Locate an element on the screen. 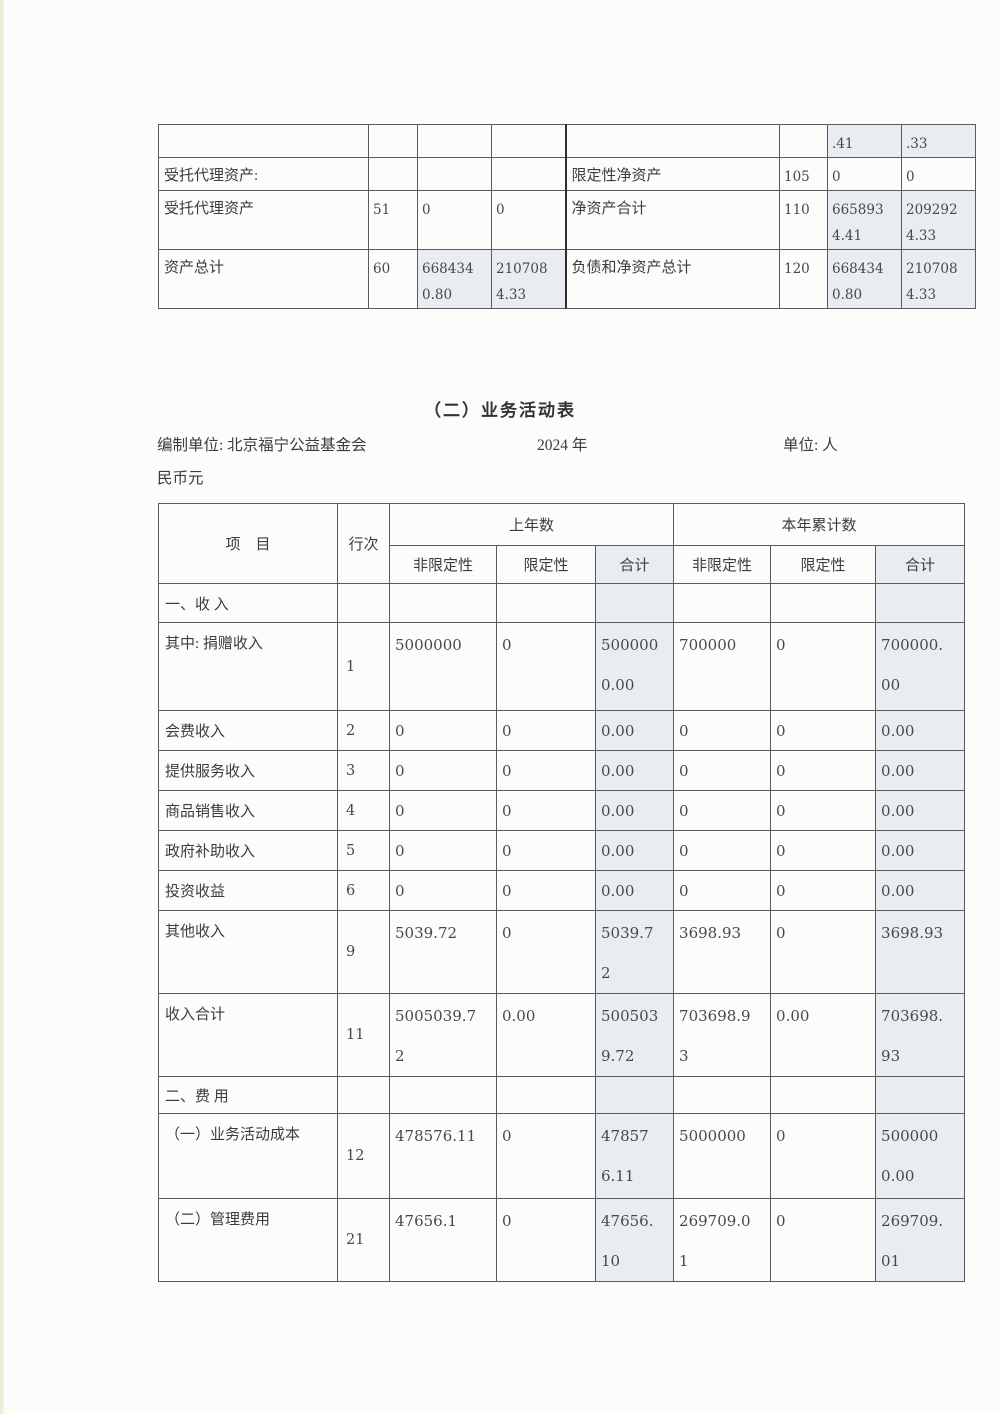 Image resolution: width=1000 pixels, height=1414 pixels. header-total-prev: 合计 is located at coordinates (634, 564).